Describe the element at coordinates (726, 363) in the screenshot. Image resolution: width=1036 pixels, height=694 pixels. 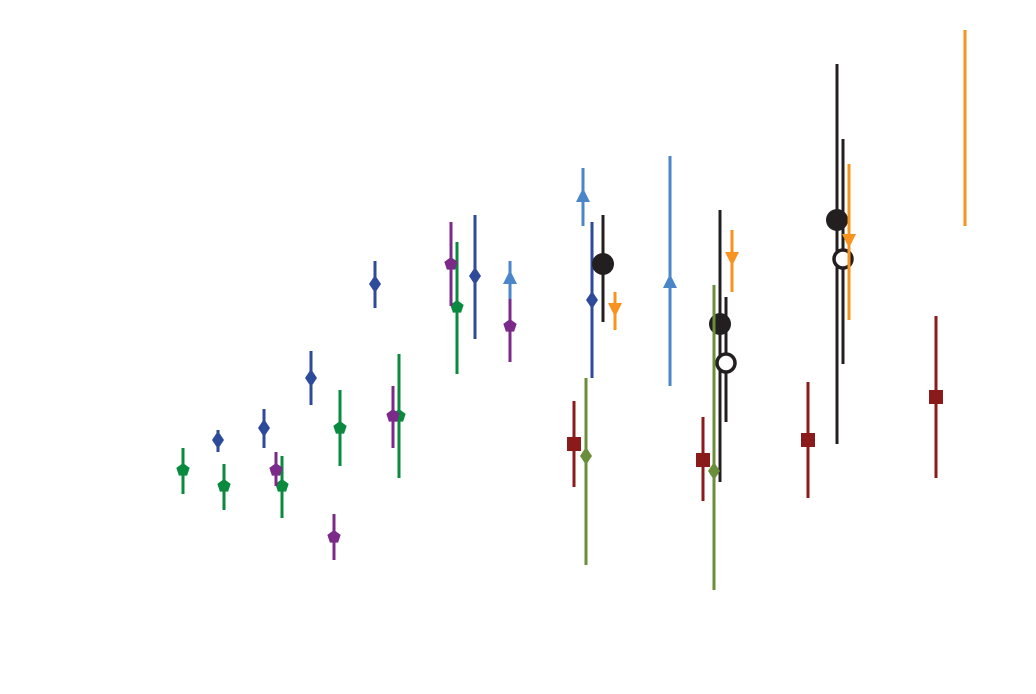
I see `open-circle-point` at that location.